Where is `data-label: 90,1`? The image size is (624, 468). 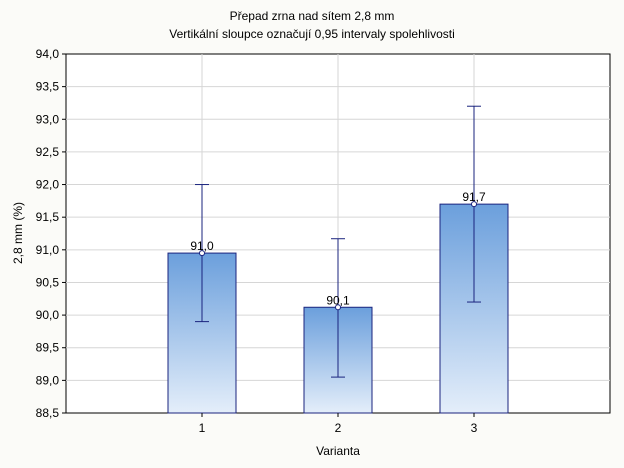
data-label: 90,1 is located at coordinates (338, 300).